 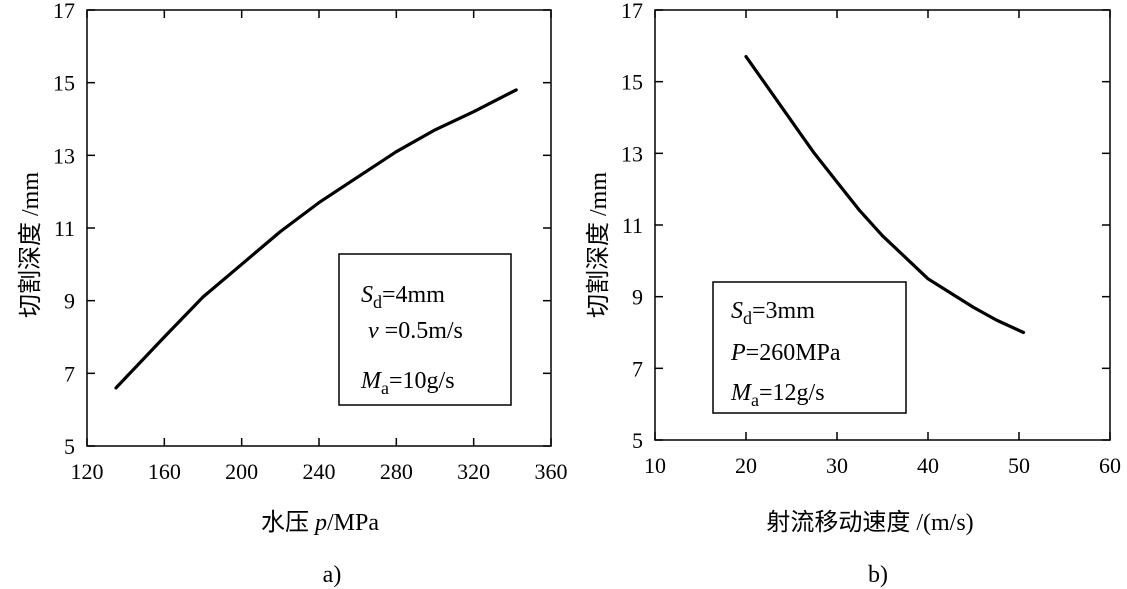 What do you see at coordinates (869, 522) in the screenshot?
I see `x-axis-label: 射流移动速度 /(m/s)` at bounding box center [869, 522].